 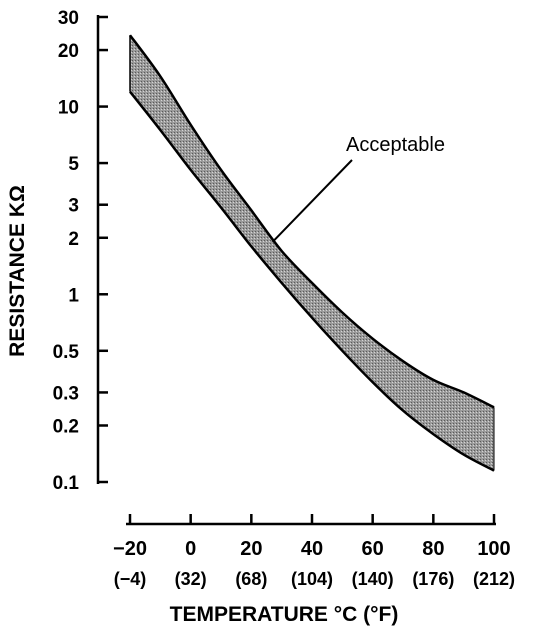 What do you see at coordinates (68, 51) in the screenshot?
I see `y-tick-label: 20` at bounding box center [68, 51].